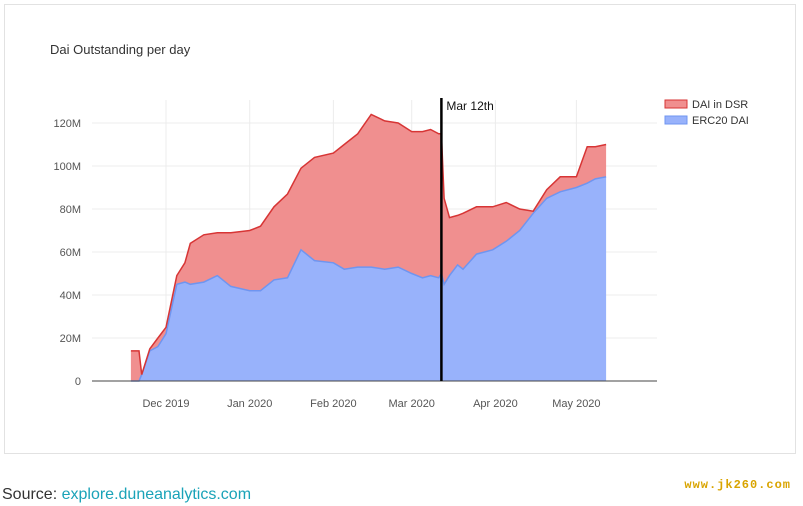  I want to click on source-label: Source:, so click(30, 494).